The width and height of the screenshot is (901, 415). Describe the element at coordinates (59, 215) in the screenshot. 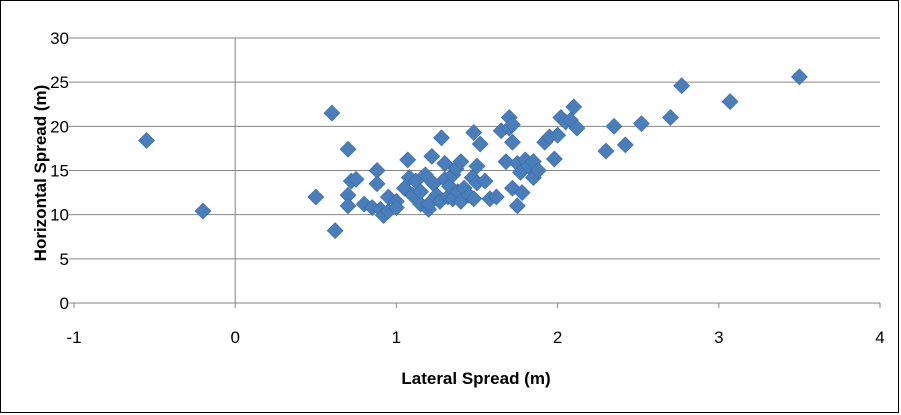

I see `y-tick-label: 10` at that location.